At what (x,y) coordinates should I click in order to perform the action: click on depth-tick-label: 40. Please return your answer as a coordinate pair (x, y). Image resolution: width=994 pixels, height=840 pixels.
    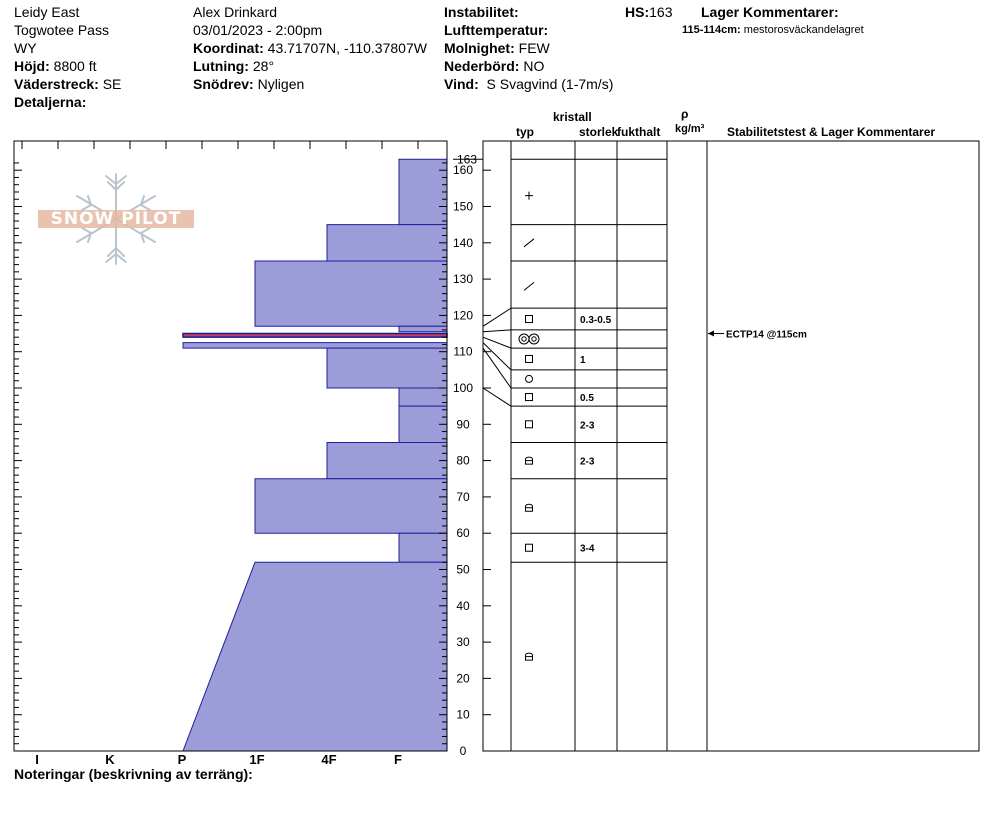
    Looking at the image, I should click on (463, 606).